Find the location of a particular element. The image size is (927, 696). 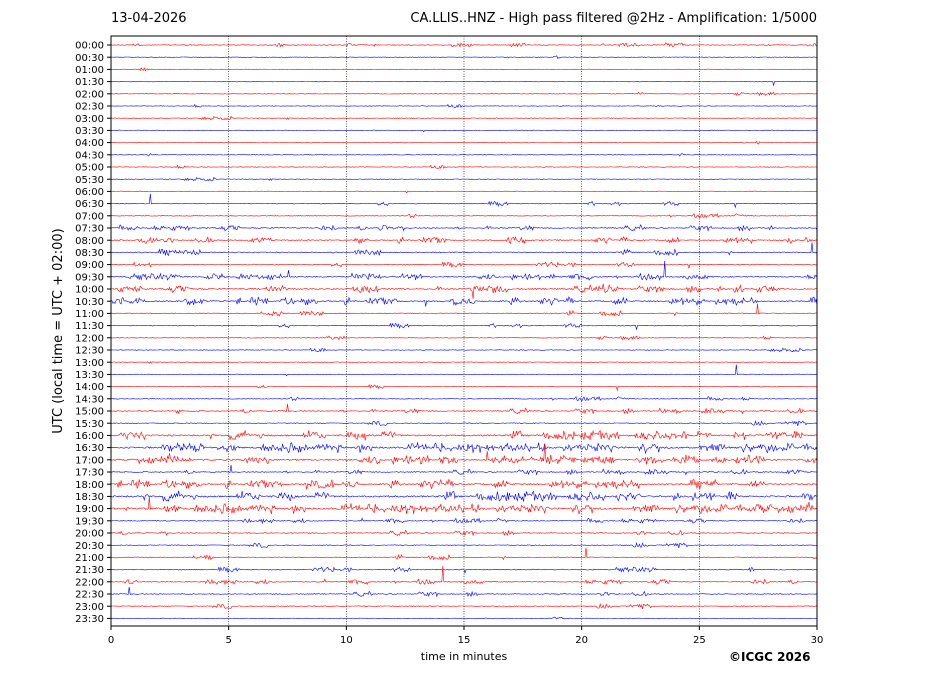

y-tick-label: 08:00 is located at coordinates (89, 241).